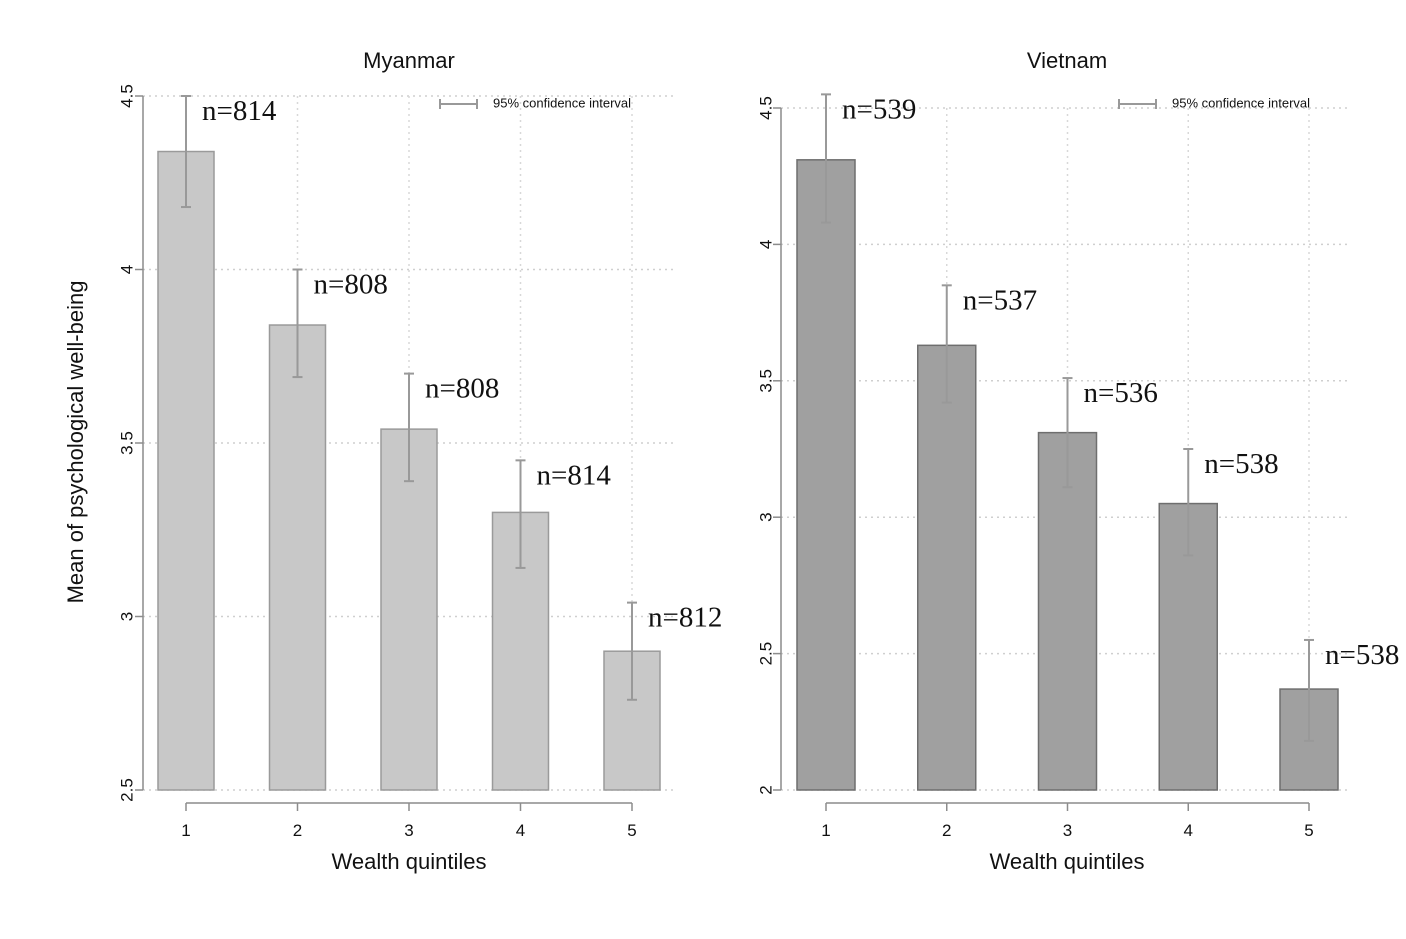  I want to click on y-tick-label: 2, so click(765, 789).